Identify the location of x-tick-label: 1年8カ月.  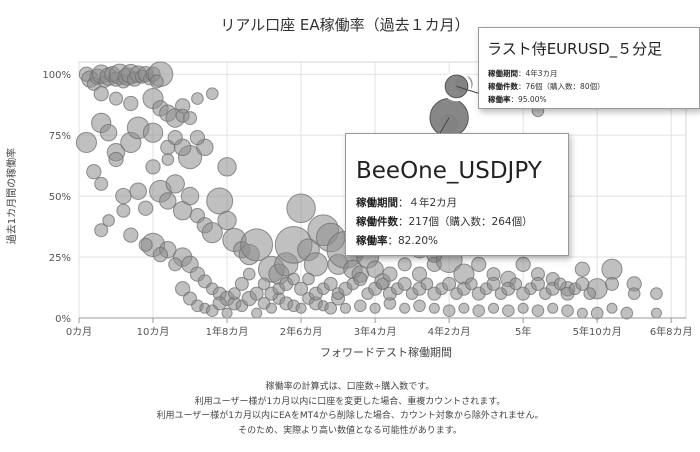
(227, 331).